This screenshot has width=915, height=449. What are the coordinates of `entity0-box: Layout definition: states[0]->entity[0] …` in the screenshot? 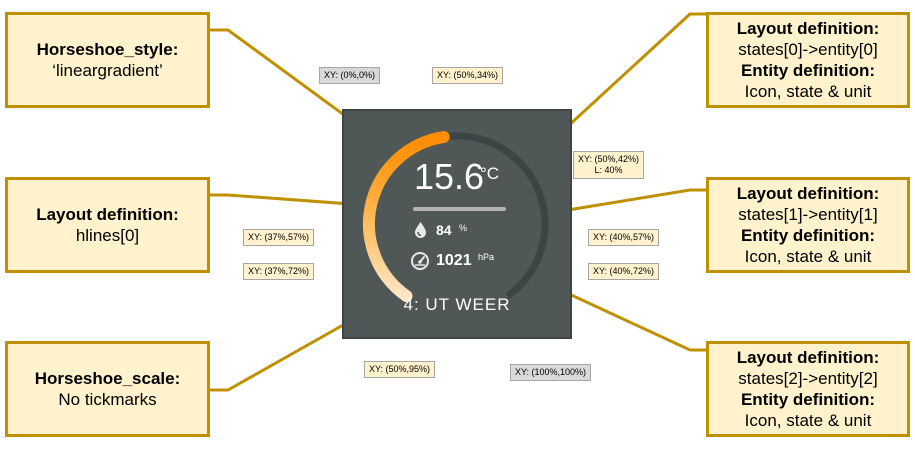 It's located at (808, 60).